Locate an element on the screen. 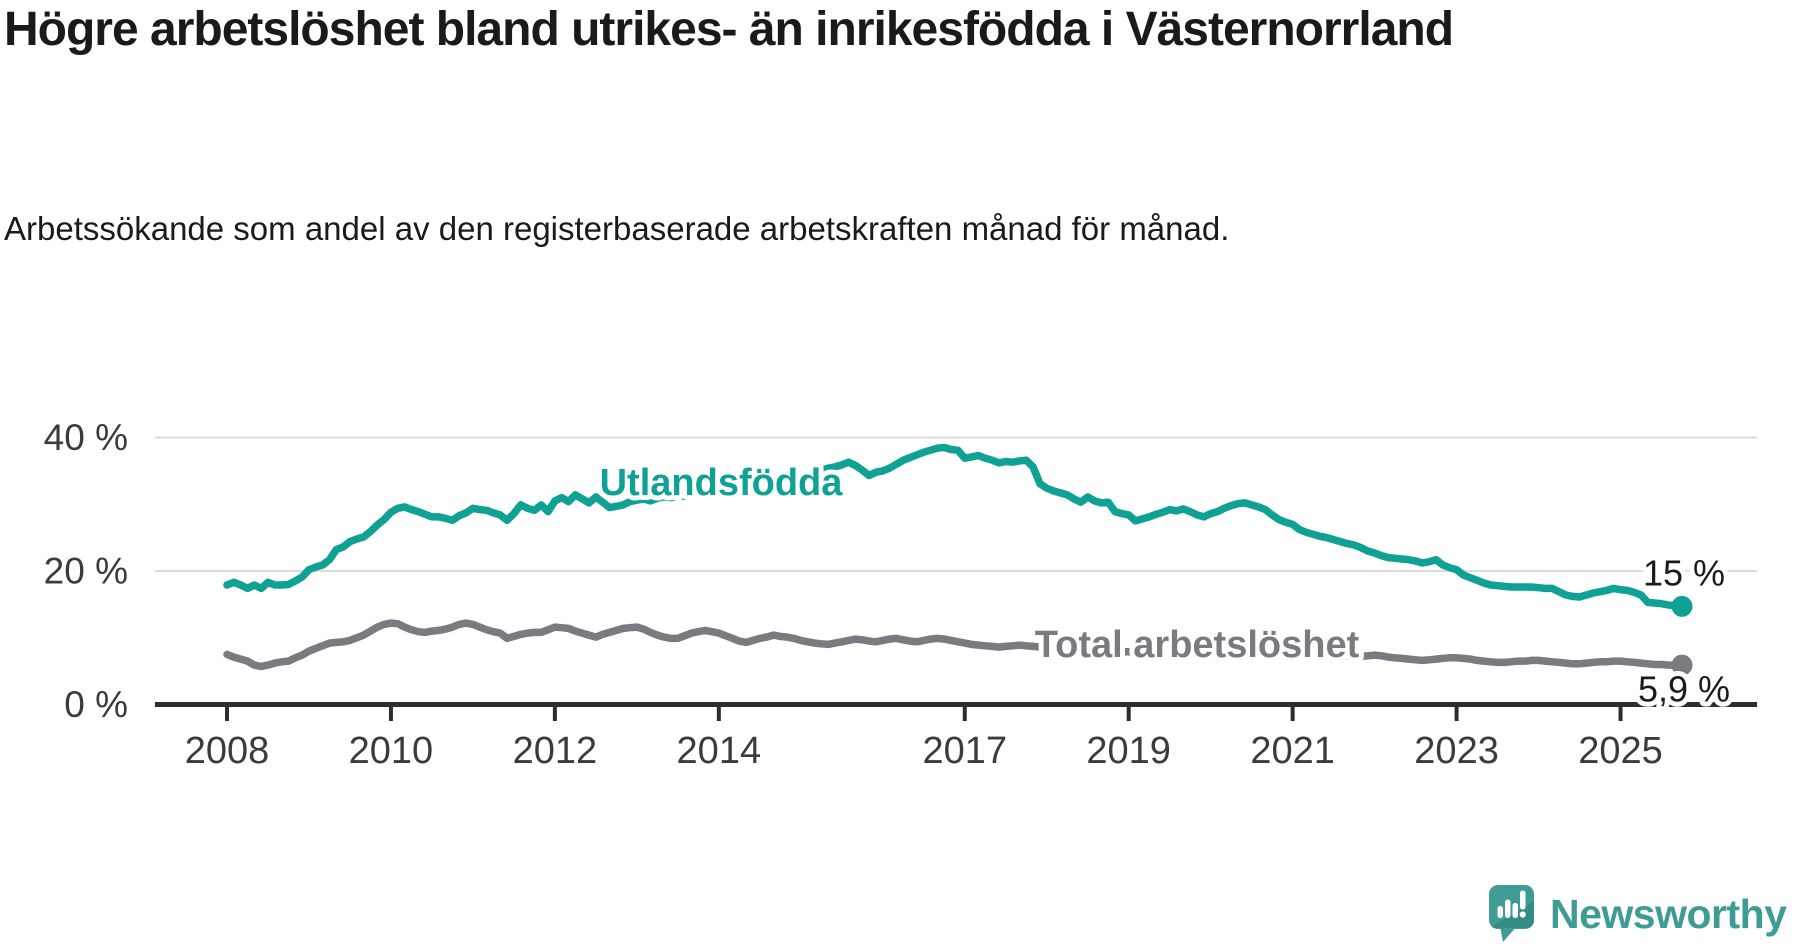  x-tick-label-2017: 2017 is located at coordinates (964, 751).